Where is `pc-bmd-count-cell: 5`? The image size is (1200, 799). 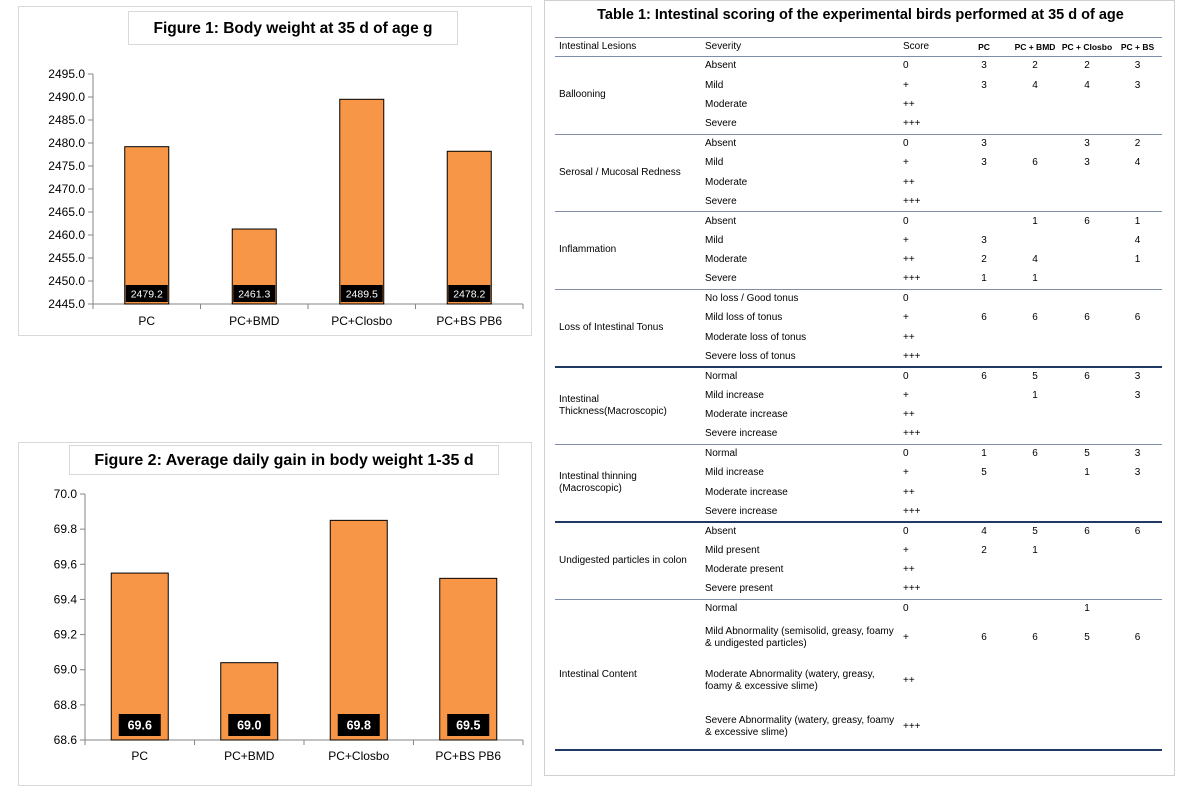
pc-bmd-count-cell: 5 is located at coordinates (1035, 532).